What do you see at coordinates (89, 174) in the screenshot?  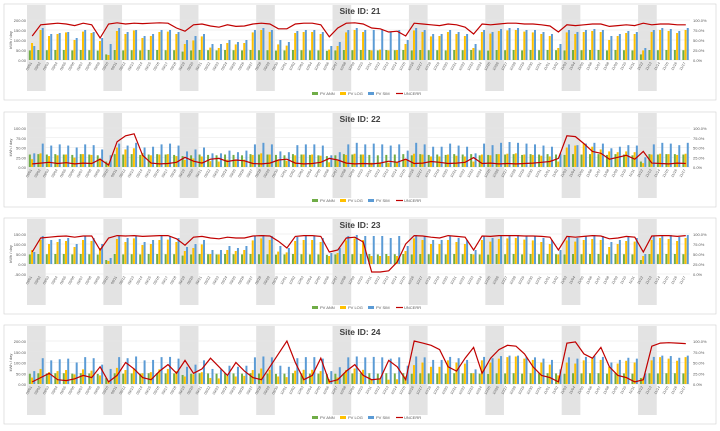 I see `x-tick-label: 09/08` at bounding box center [89, 174].